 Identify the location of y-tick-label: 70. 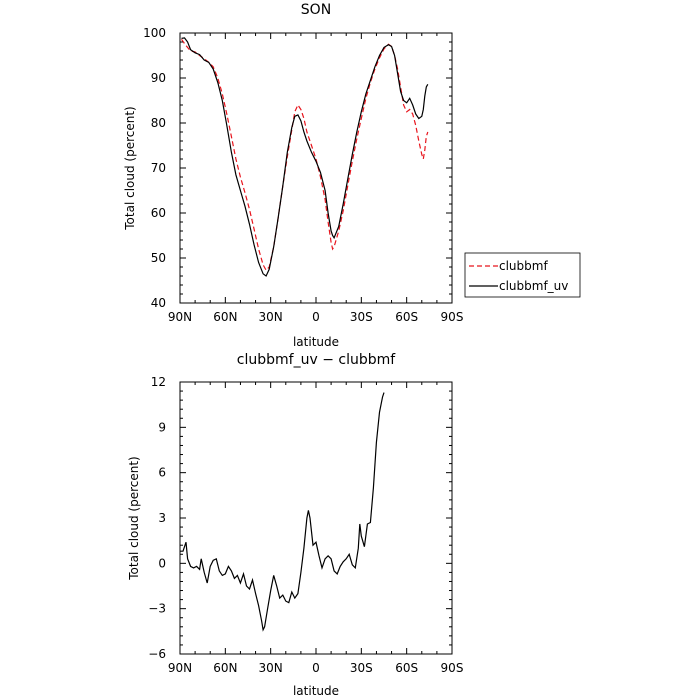
(158, 168).